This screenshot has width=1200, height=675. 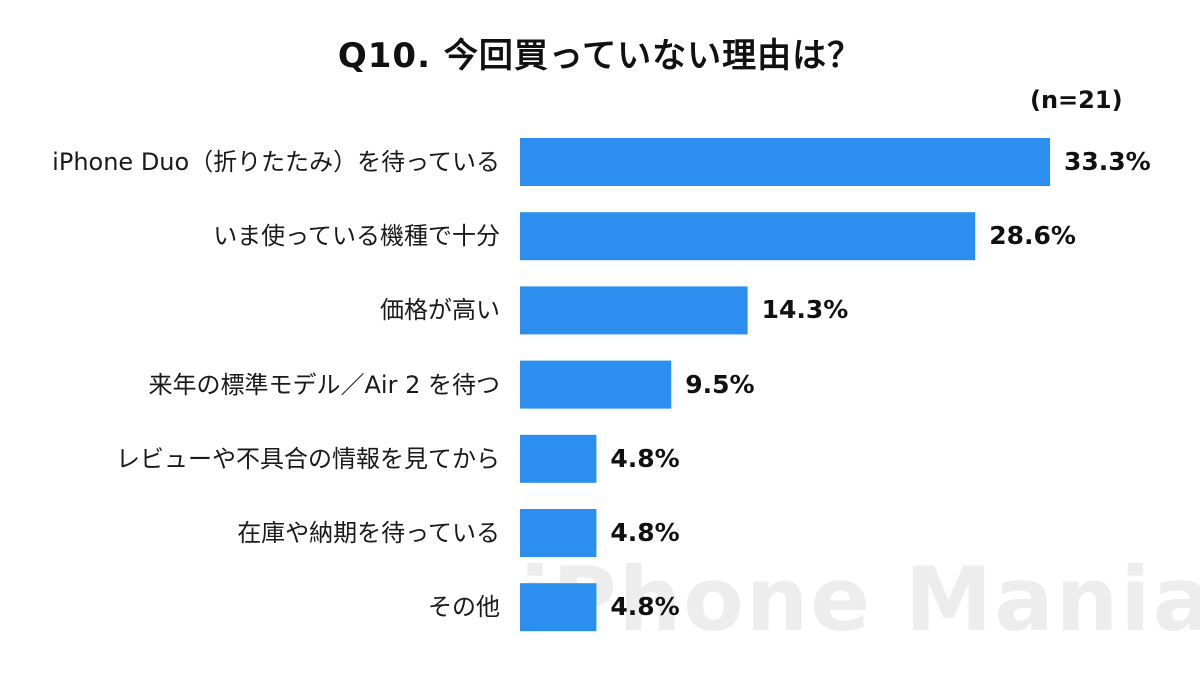 What do you see at coordinates (600, 56) in the screenshot?
I see `chart-title: Q10. 今回買っていない理由は？` at bounding box center [600, 56].